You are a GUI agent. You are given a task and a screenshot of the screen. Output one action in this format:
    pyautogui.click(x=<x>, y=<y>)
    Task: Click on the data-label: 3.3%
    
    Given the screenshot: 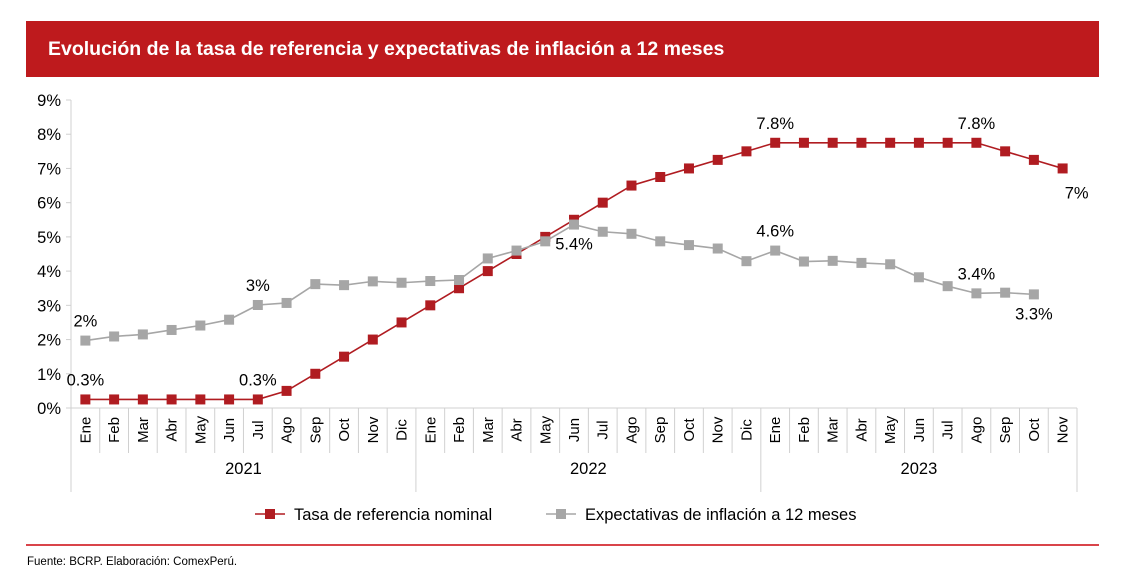 What is the action you would take?
    pyautogui.click(x=1034, y=314)
    